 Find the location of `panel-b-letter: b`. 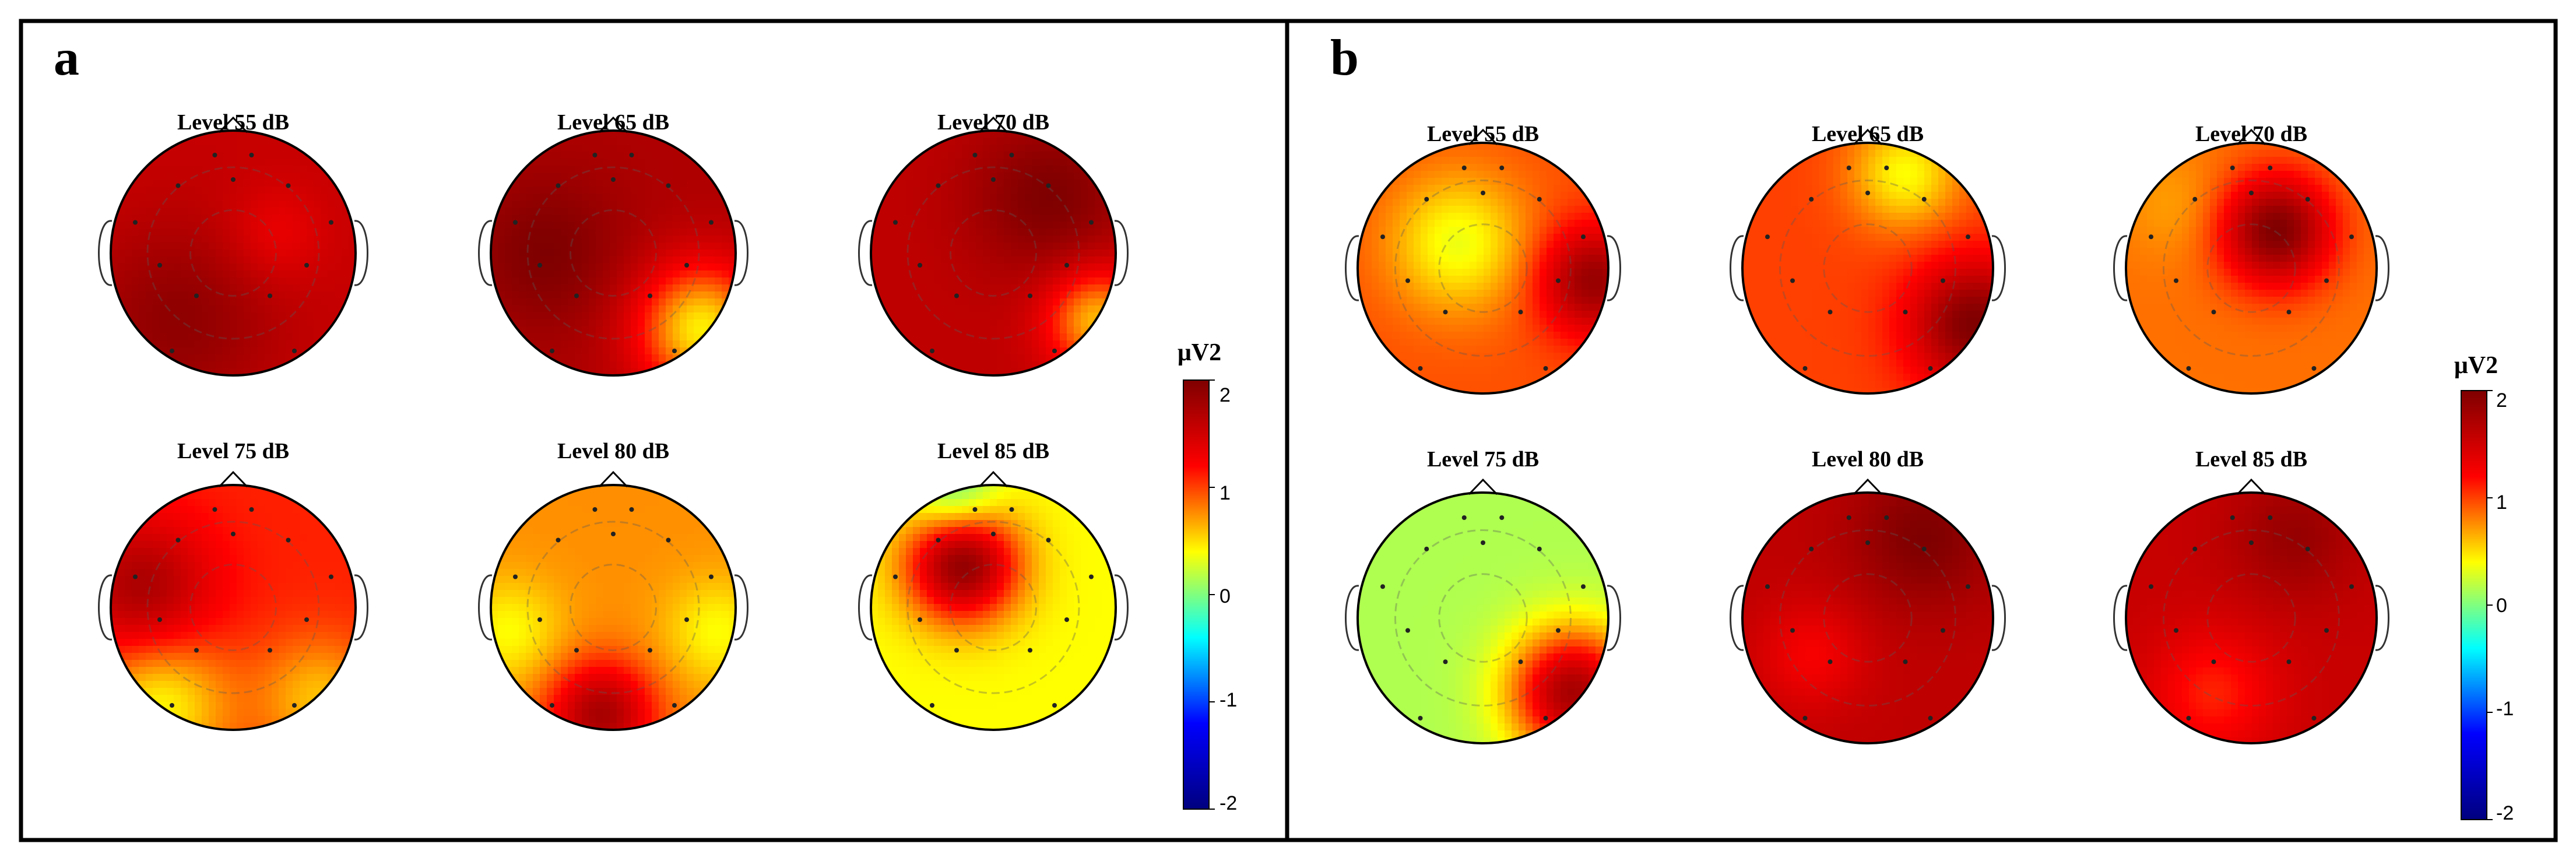

panel-b-letter: b is located at coordinates (1344, 58).